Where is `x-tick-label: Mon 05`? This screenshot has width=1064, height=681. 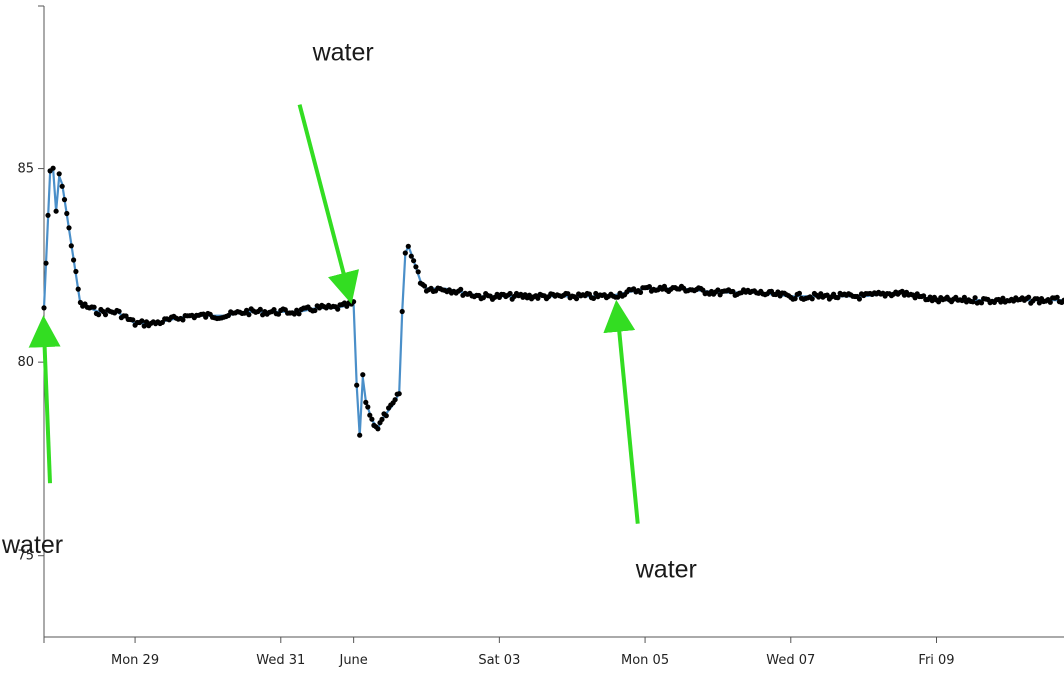
x-tick-label: Mon 05 is located at coordinates (645, 660).